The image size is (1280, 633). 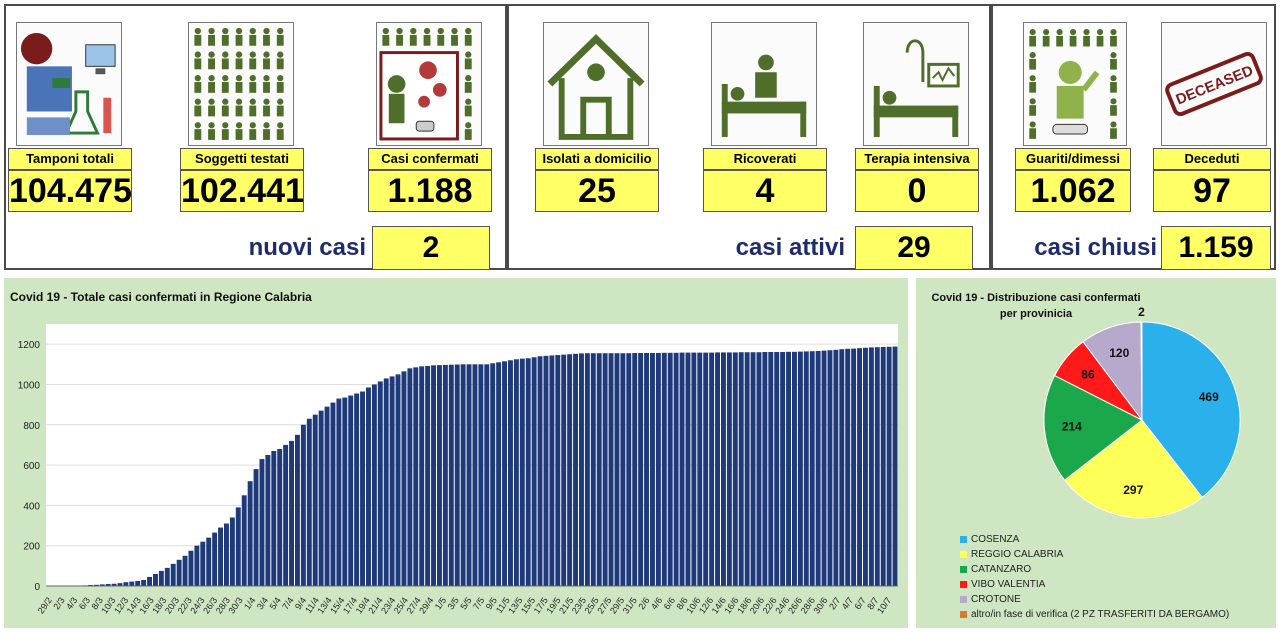 I want to click on y-tick-label: 800, so click(x=31, y=426).